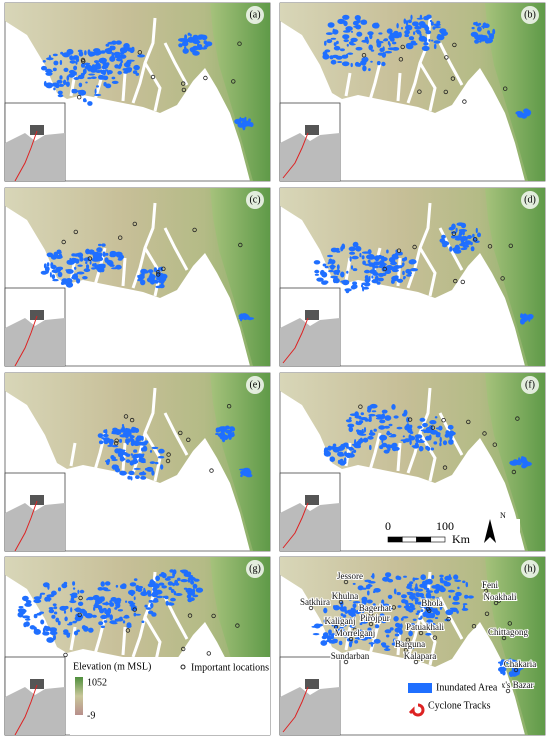  I want to click on map-panel: (c), so click(137, 277).